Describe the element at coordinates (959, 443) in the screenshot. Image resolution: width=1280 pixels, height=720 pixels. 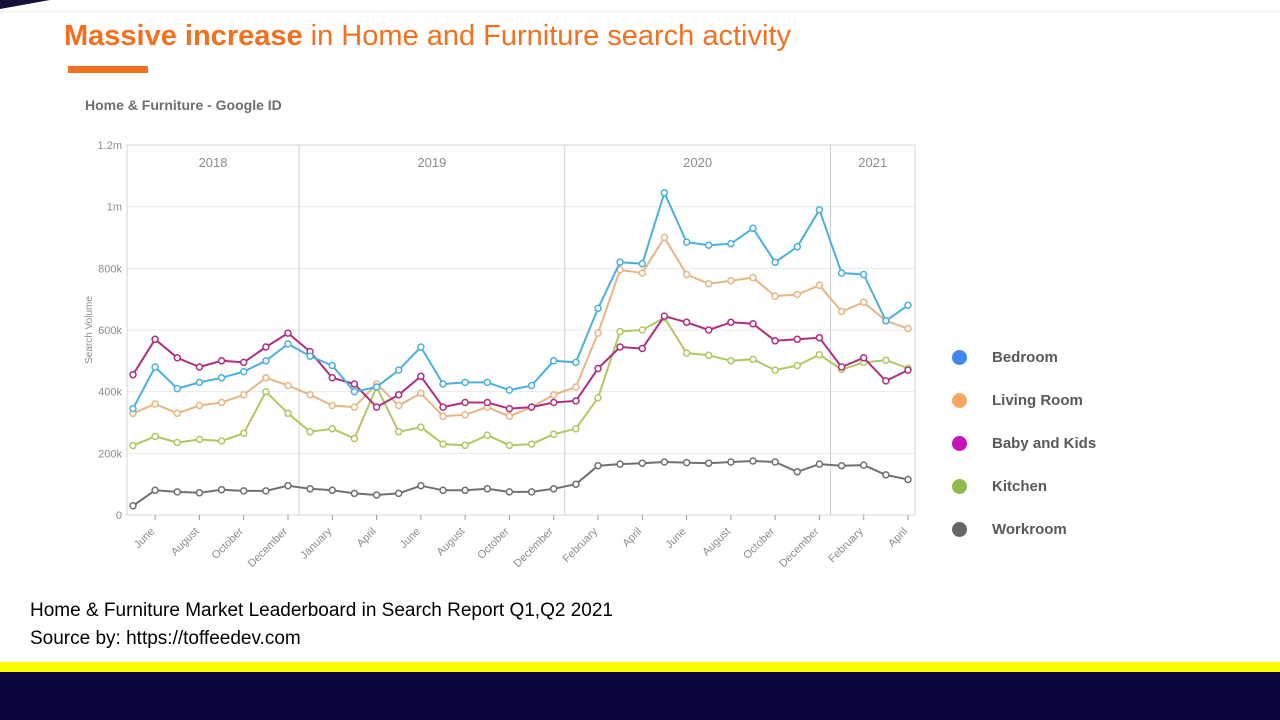
I see `legend-dot-baby-and-kids` at that location.